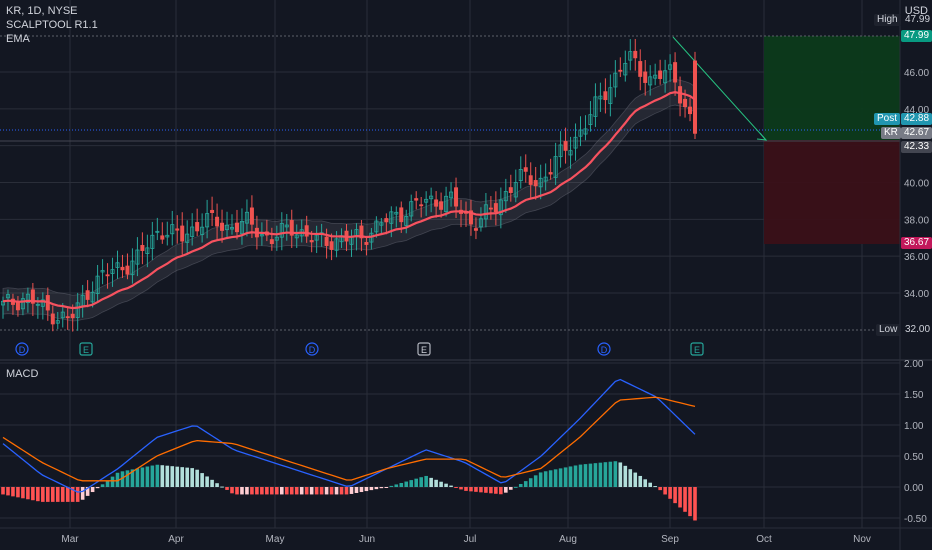 The height and width of the screenshot is (550, 932). I want to click on post-tag-label: Post, so click(887, 119).